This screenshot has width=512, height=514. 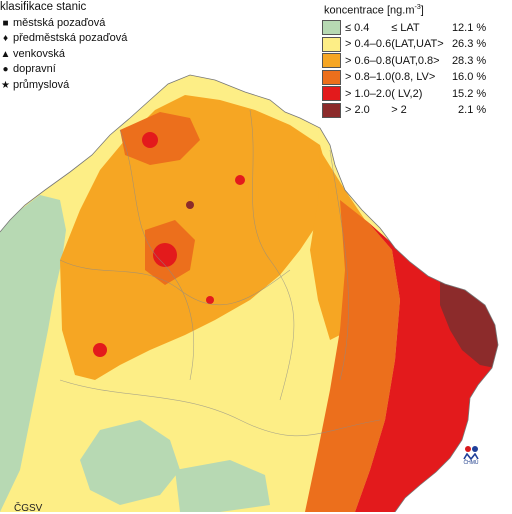 I want to click on logo-wave-icon, so click(x=471, y=456).